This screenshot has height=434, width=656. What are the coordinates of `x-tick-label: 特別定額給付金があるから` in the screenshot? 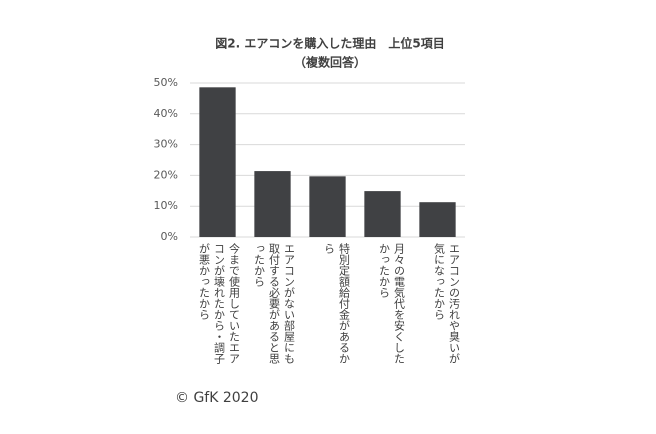 It's located at (336, 303).